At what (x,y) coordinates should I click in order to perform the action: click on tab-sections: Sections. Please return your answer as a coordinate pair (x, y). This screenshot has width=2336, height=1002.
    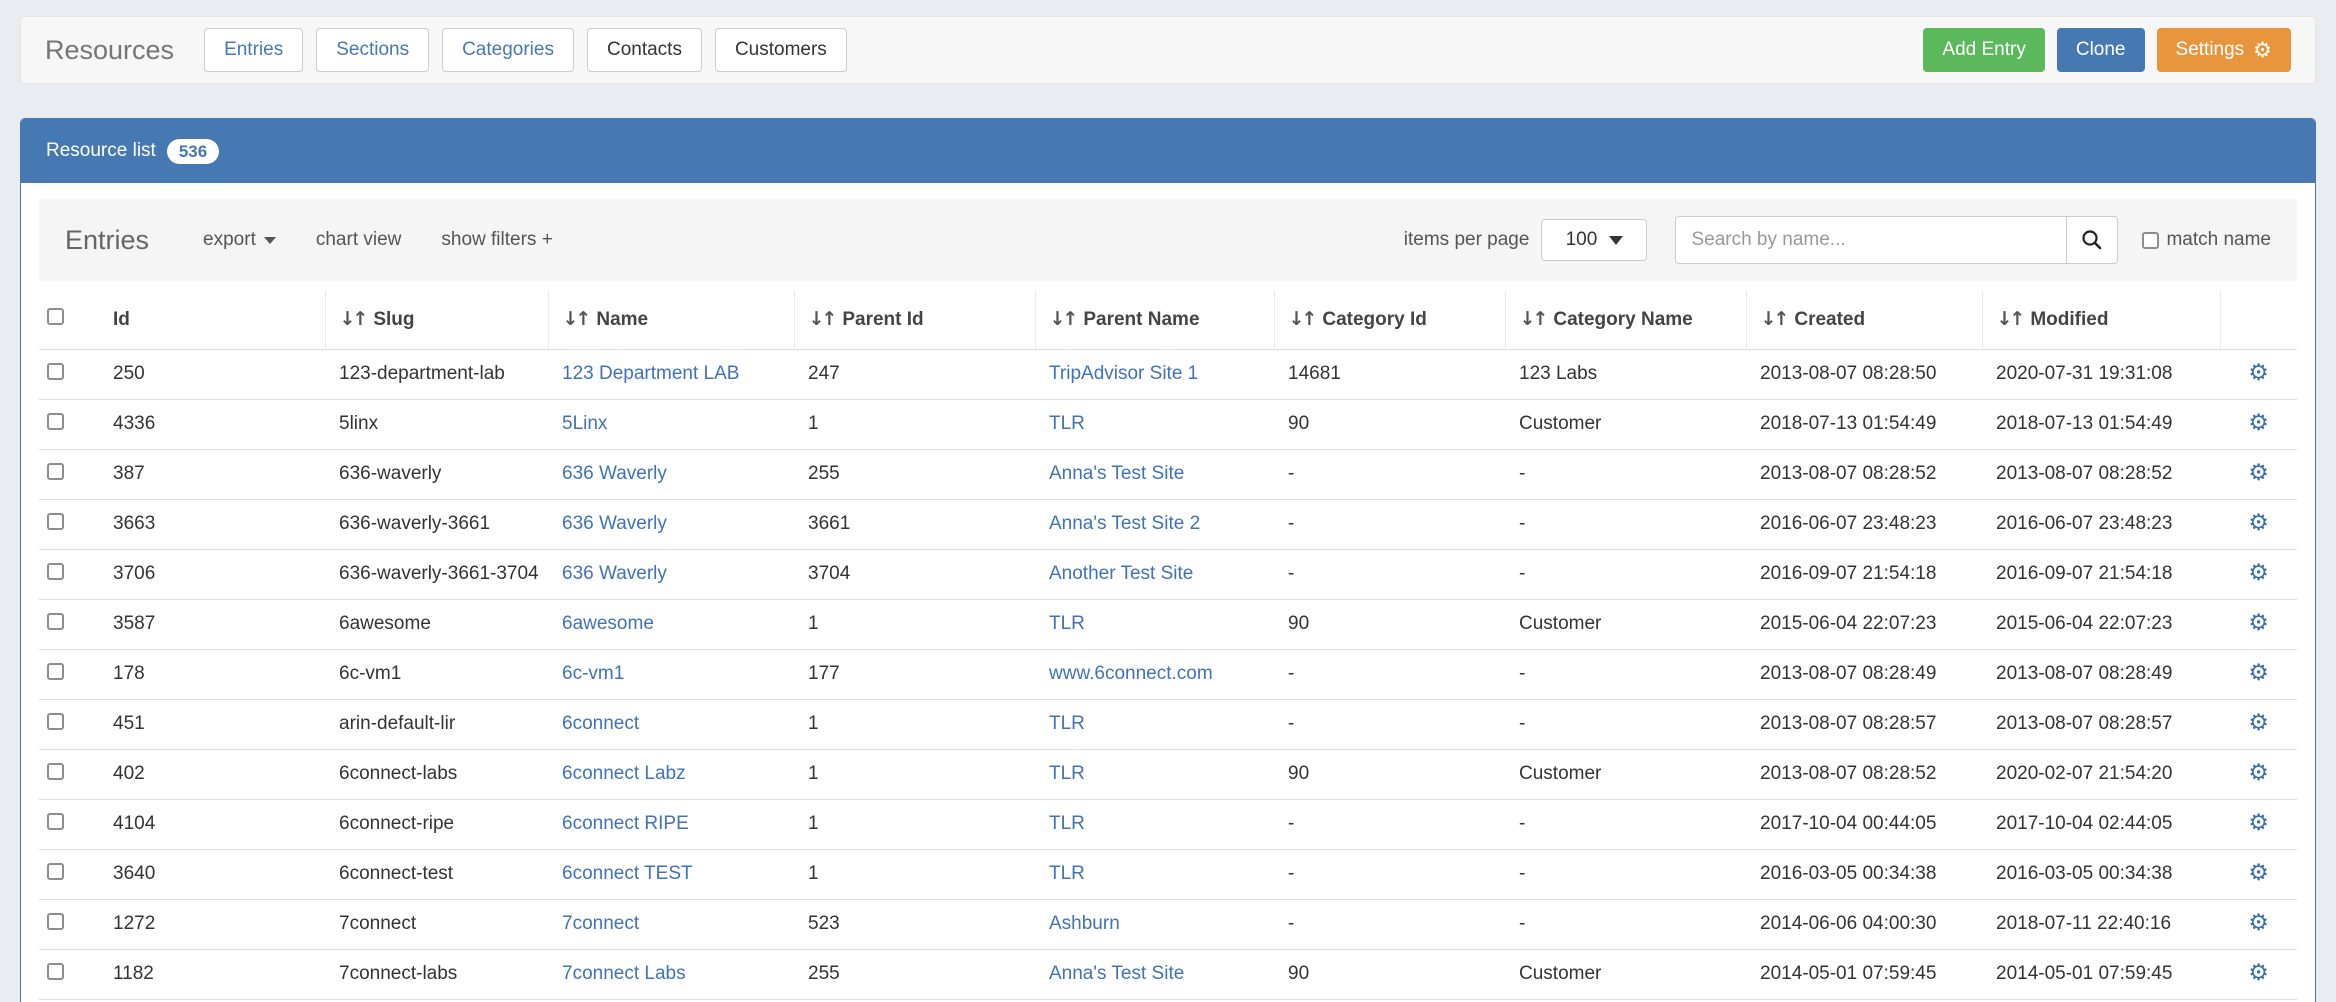
    Looking at the image, I should click on (373, 50).